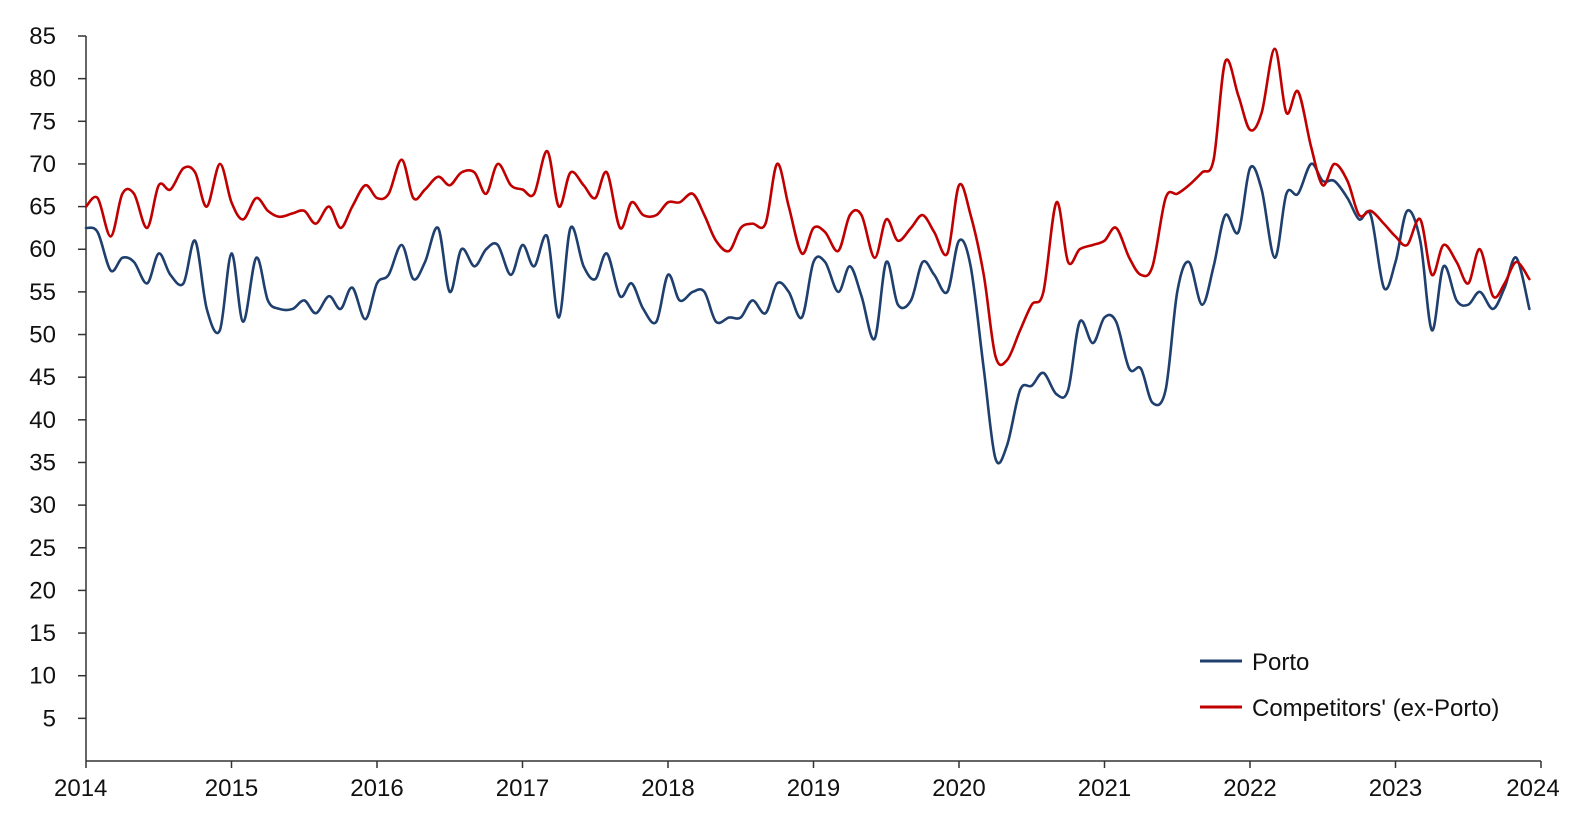 The height and width of the screenshot is (821, 1595). Describe the element at coordinates (57, 377) in the screenshot. I see `y-axis-ticks: 5 10 15 20 25 30 35 40 45 50 55 60 65 70 75 80 85` at that location.